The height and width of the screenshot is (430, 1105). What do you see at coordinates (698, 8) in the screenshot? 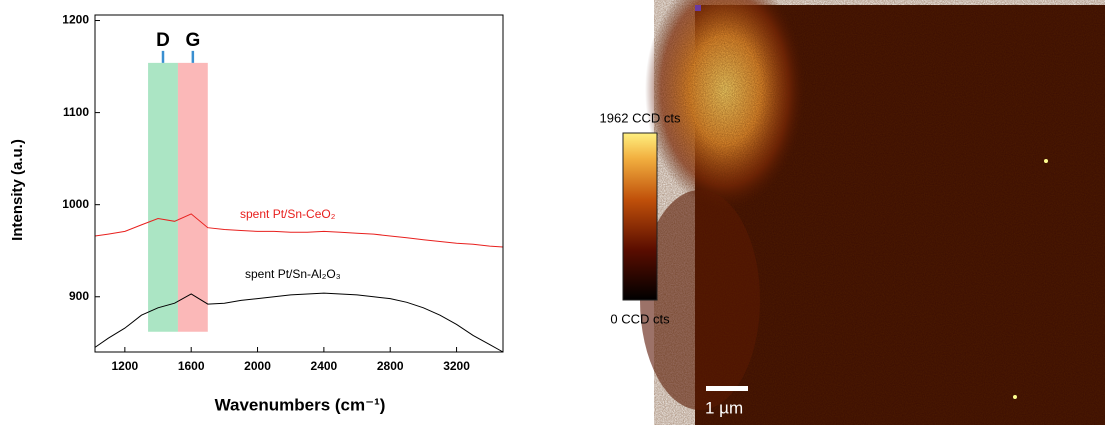
I see `map-corner` at bounding box center [698, 8].